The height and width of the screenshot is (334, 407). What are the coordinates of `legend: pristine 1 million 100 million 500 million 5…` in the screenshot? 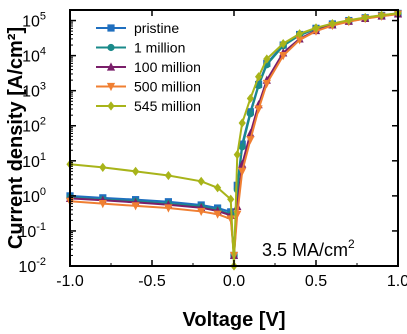 It's located at (148, 67).